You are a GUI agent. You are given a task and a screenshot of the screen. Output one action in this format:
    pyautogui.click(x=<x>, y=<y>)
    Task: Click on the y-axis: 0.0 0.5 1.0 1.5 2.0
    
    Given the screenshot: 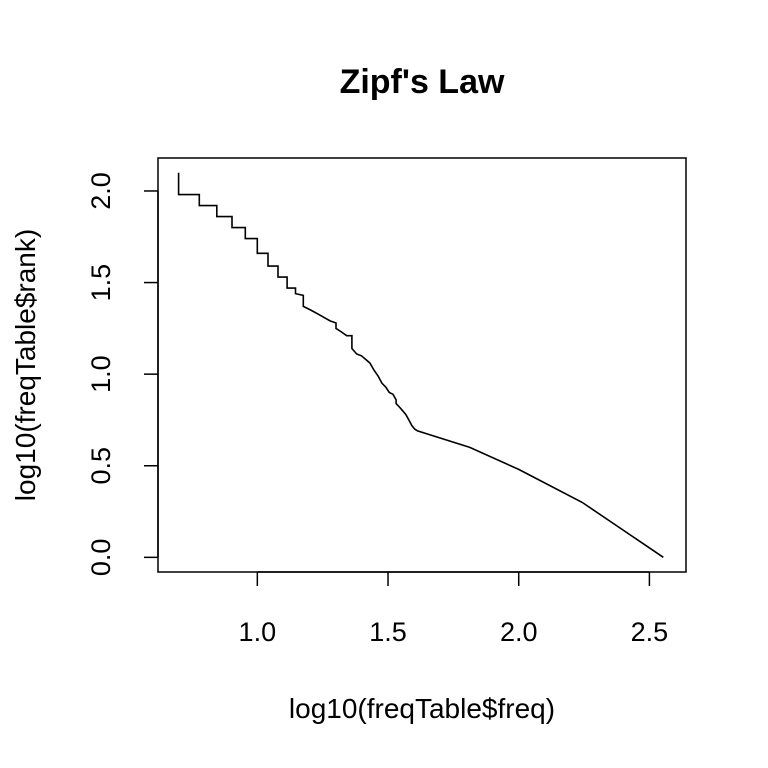 What is the action you would take?
    pyautogui.click(x=122, y=374)
    